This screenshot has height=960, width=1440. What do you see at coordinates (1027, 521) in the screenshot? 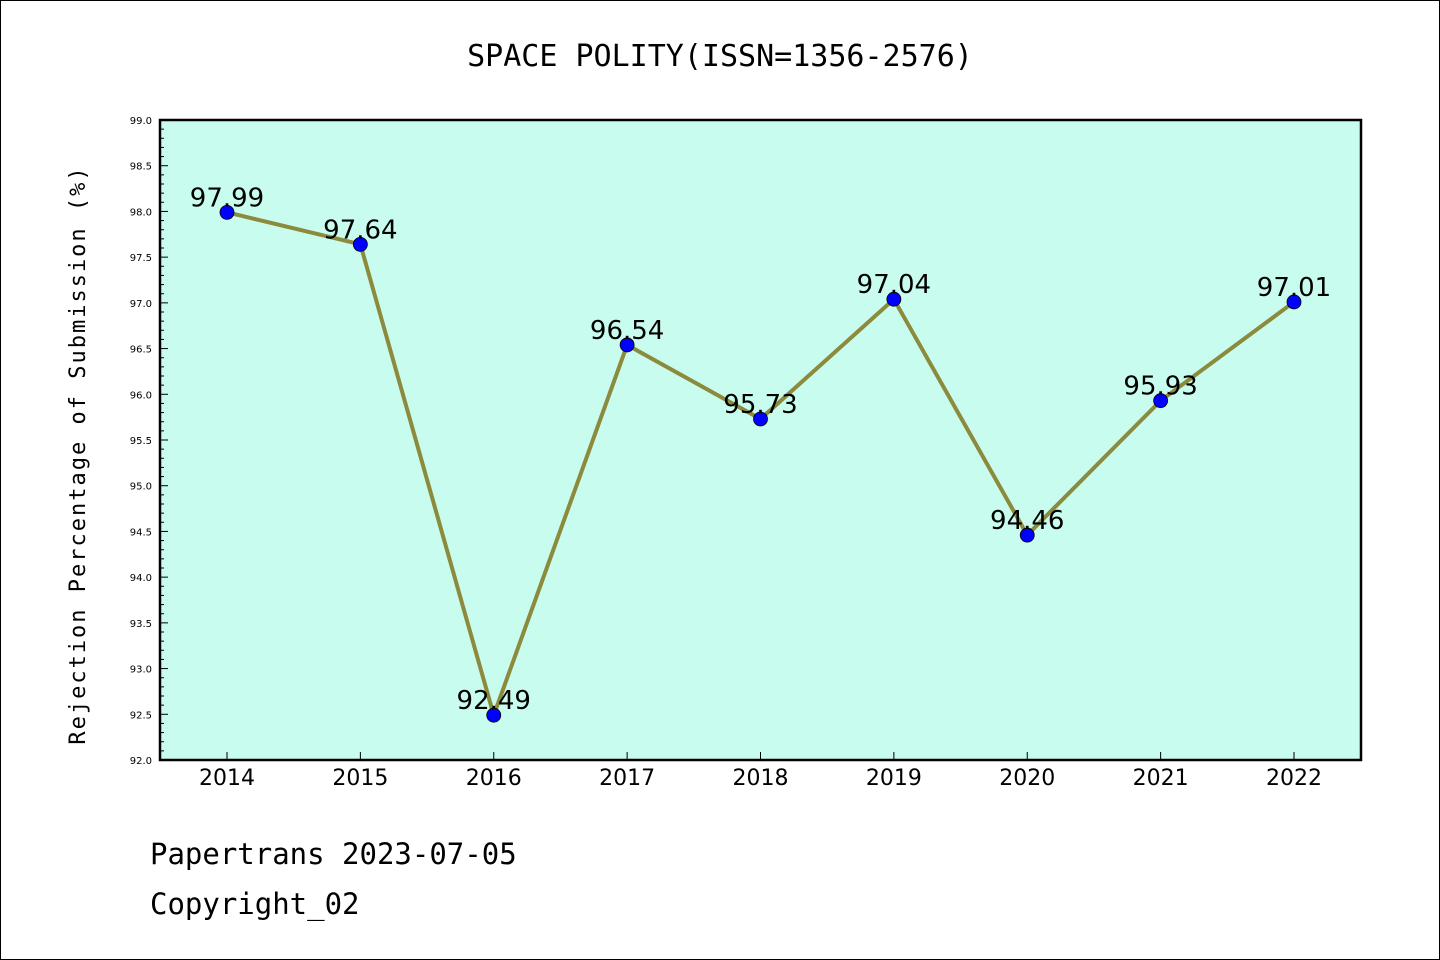
I see `data-label: 94.46` at bounding box center [1027, 521].